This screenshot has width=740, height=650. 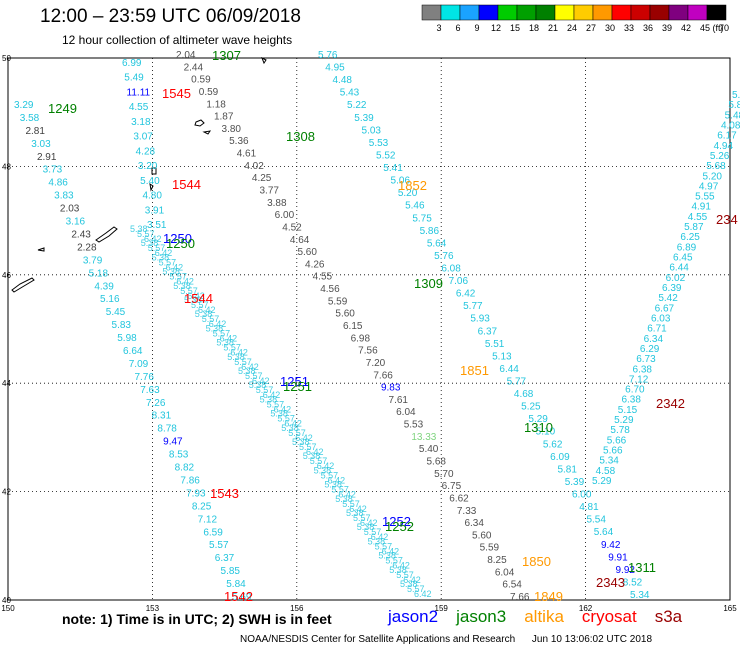 What do you see at coordinates (24, 105) in the screenshot?
I see `wave-height-value: 3.29` at bounding box center [24, 105].